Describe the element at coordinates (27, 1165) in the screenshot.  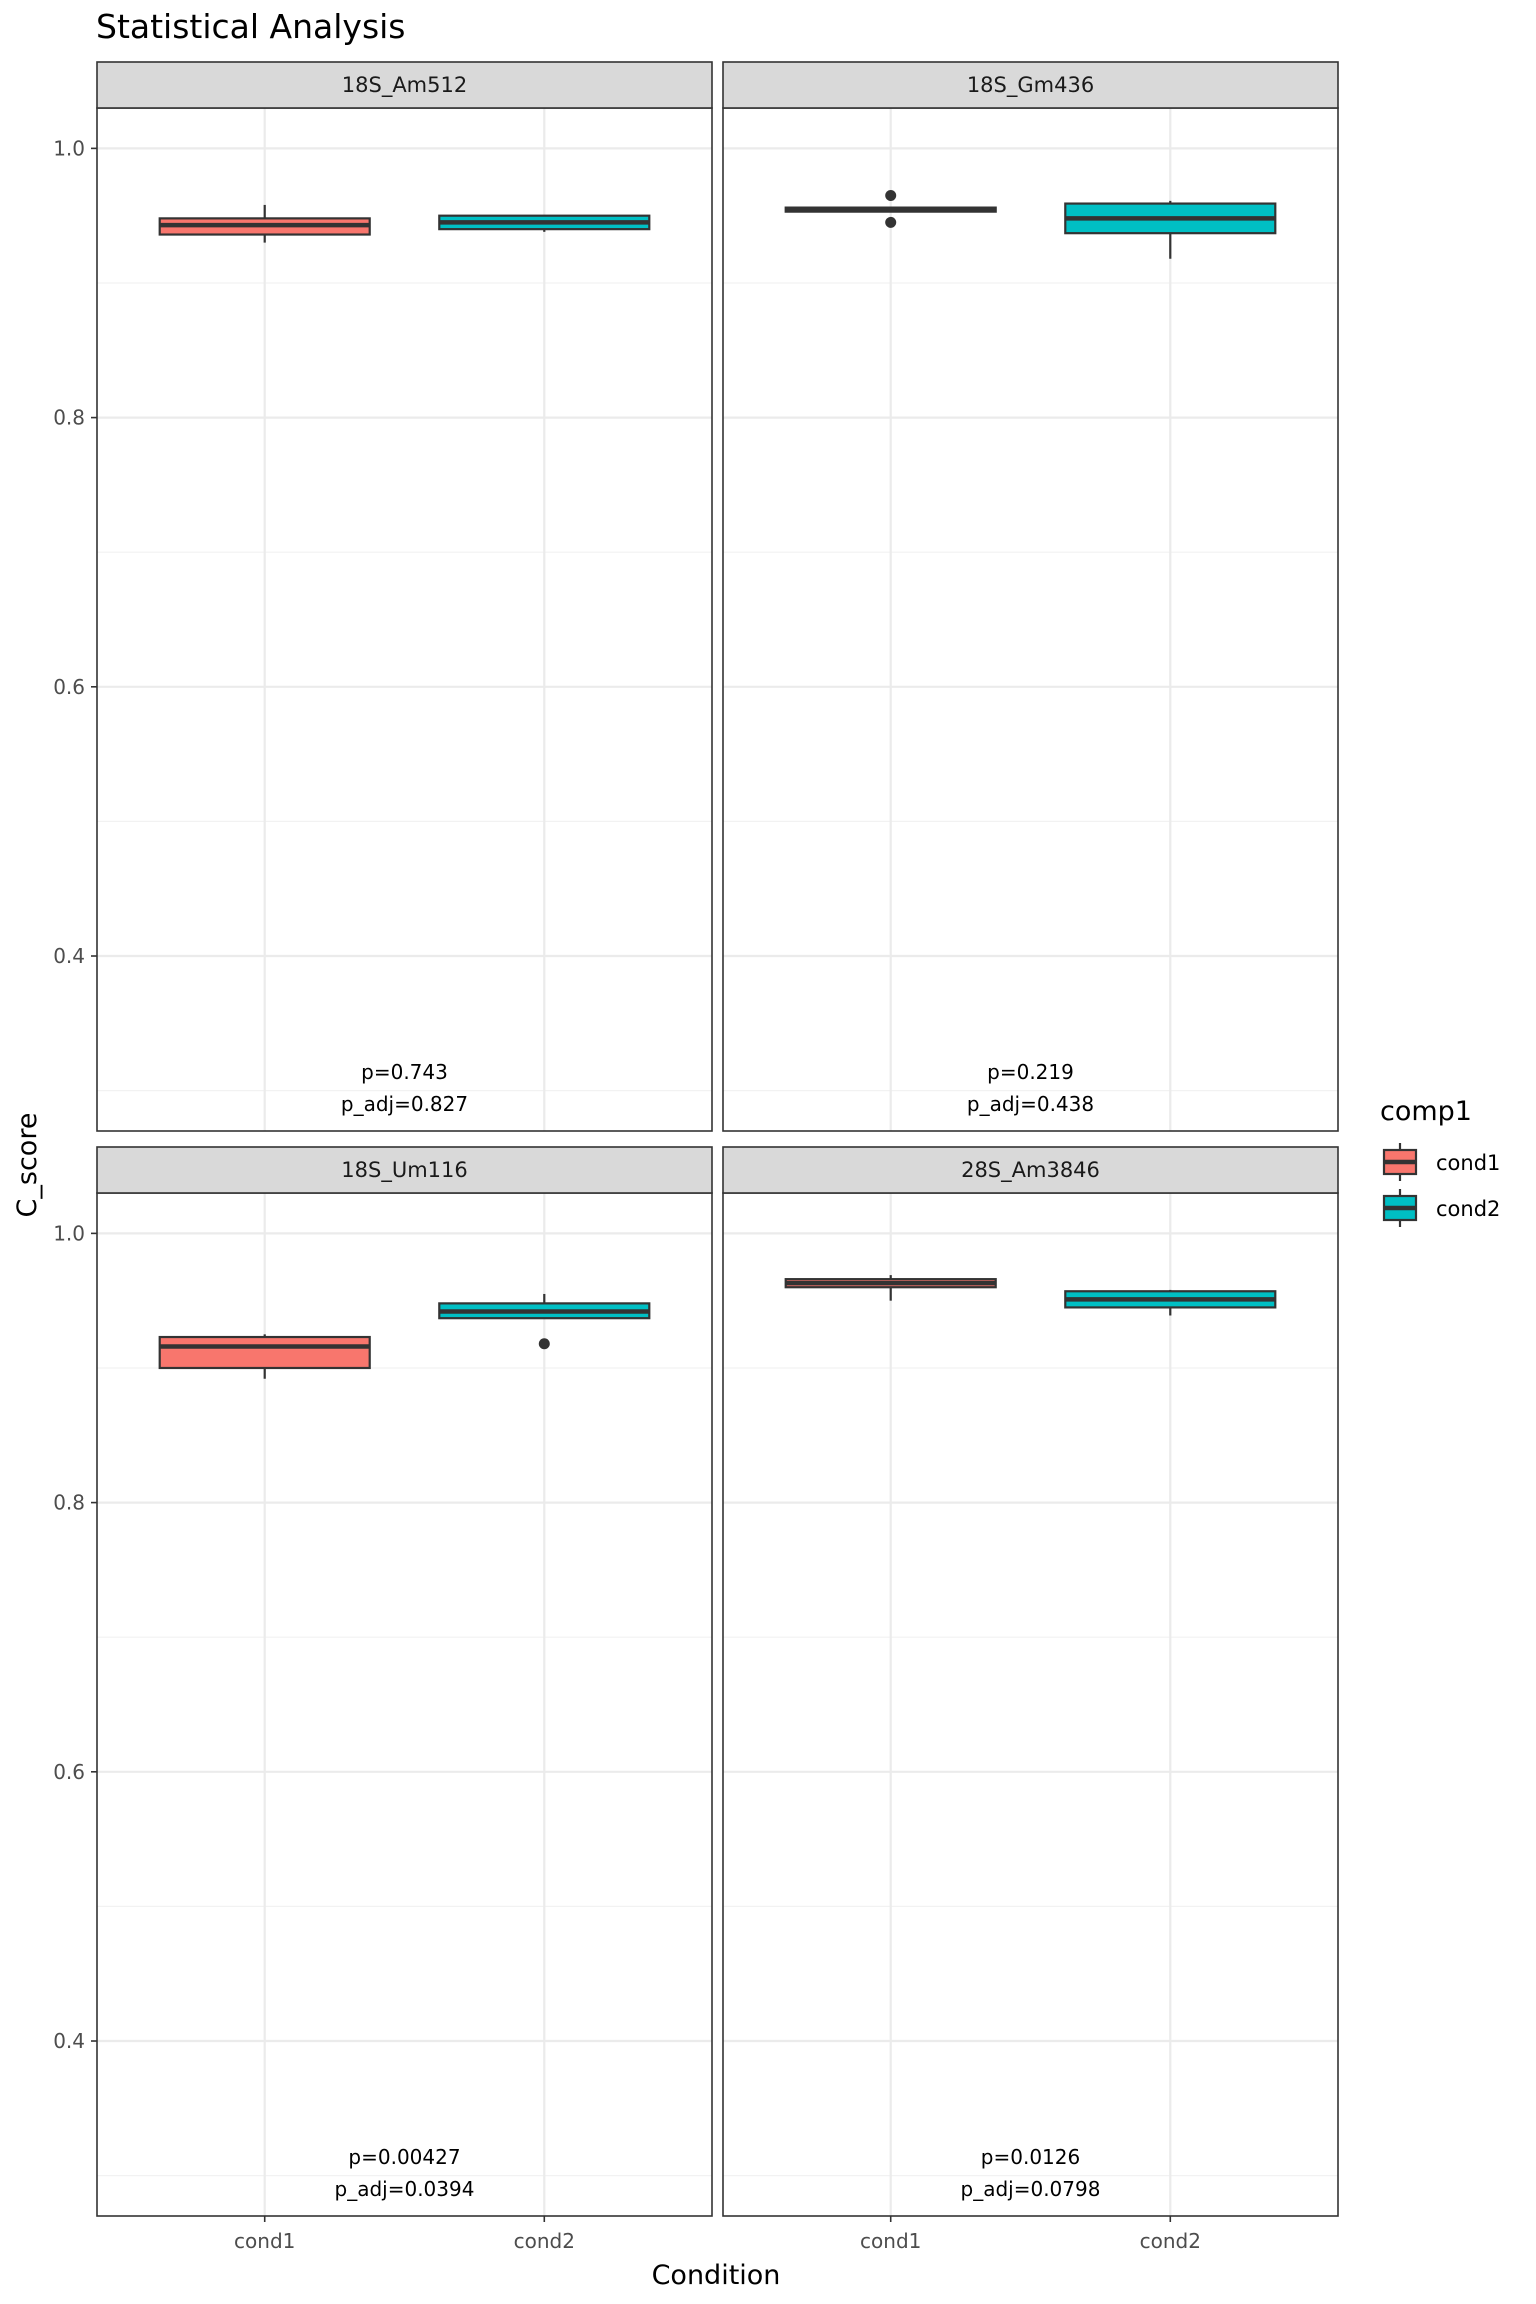
I see `y-axis-title: C_score` at that location.